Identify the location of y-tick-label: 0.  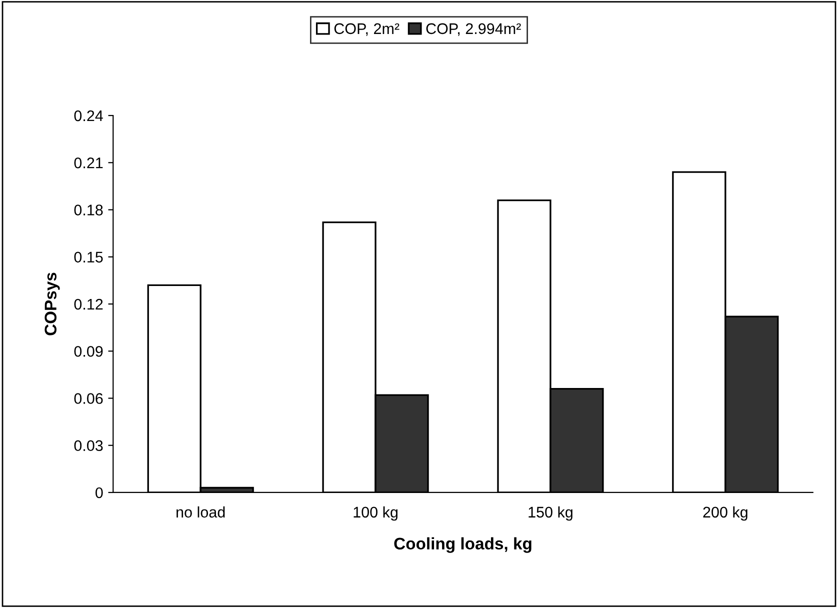
(99, 492).